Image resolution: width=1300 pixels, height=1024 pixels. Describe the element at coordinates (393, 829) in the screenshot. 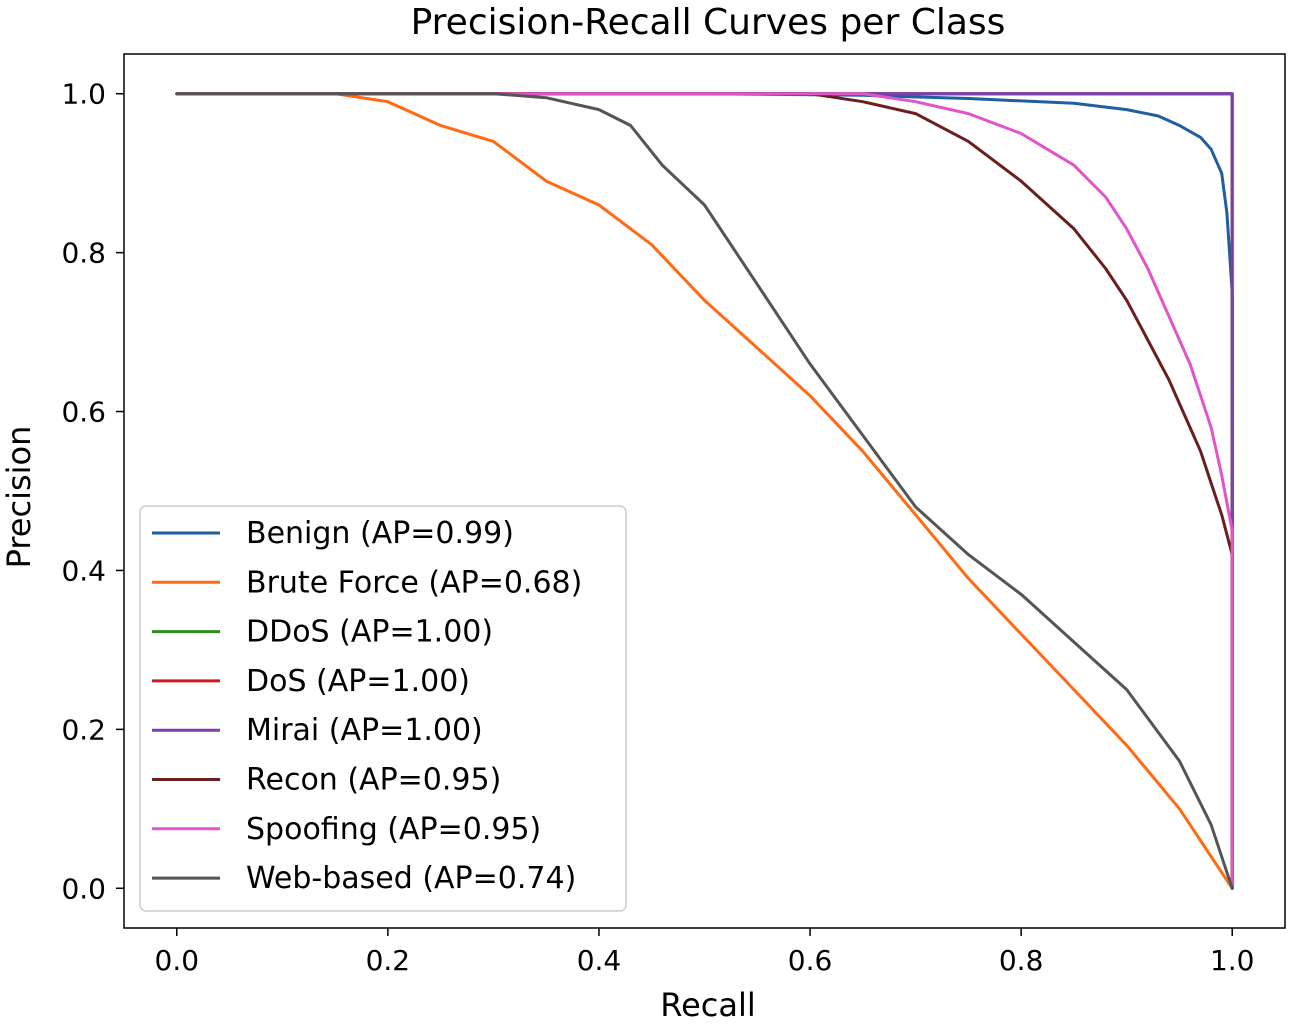

I see `legend-label-spoofing: Spoofing (AP=0.95)` at that location.